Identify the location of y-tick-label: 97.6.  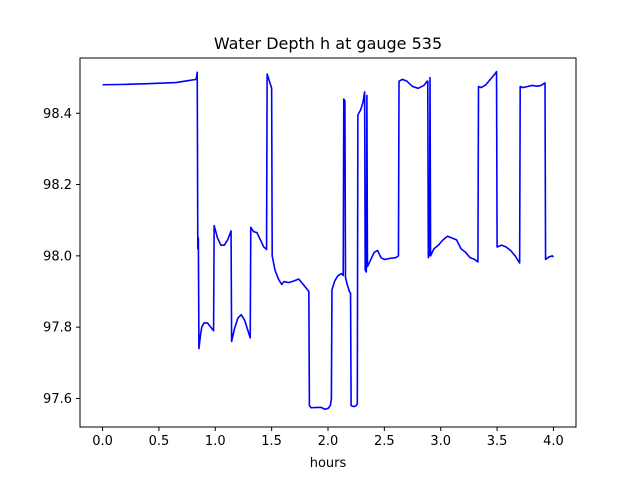
(57, 399).